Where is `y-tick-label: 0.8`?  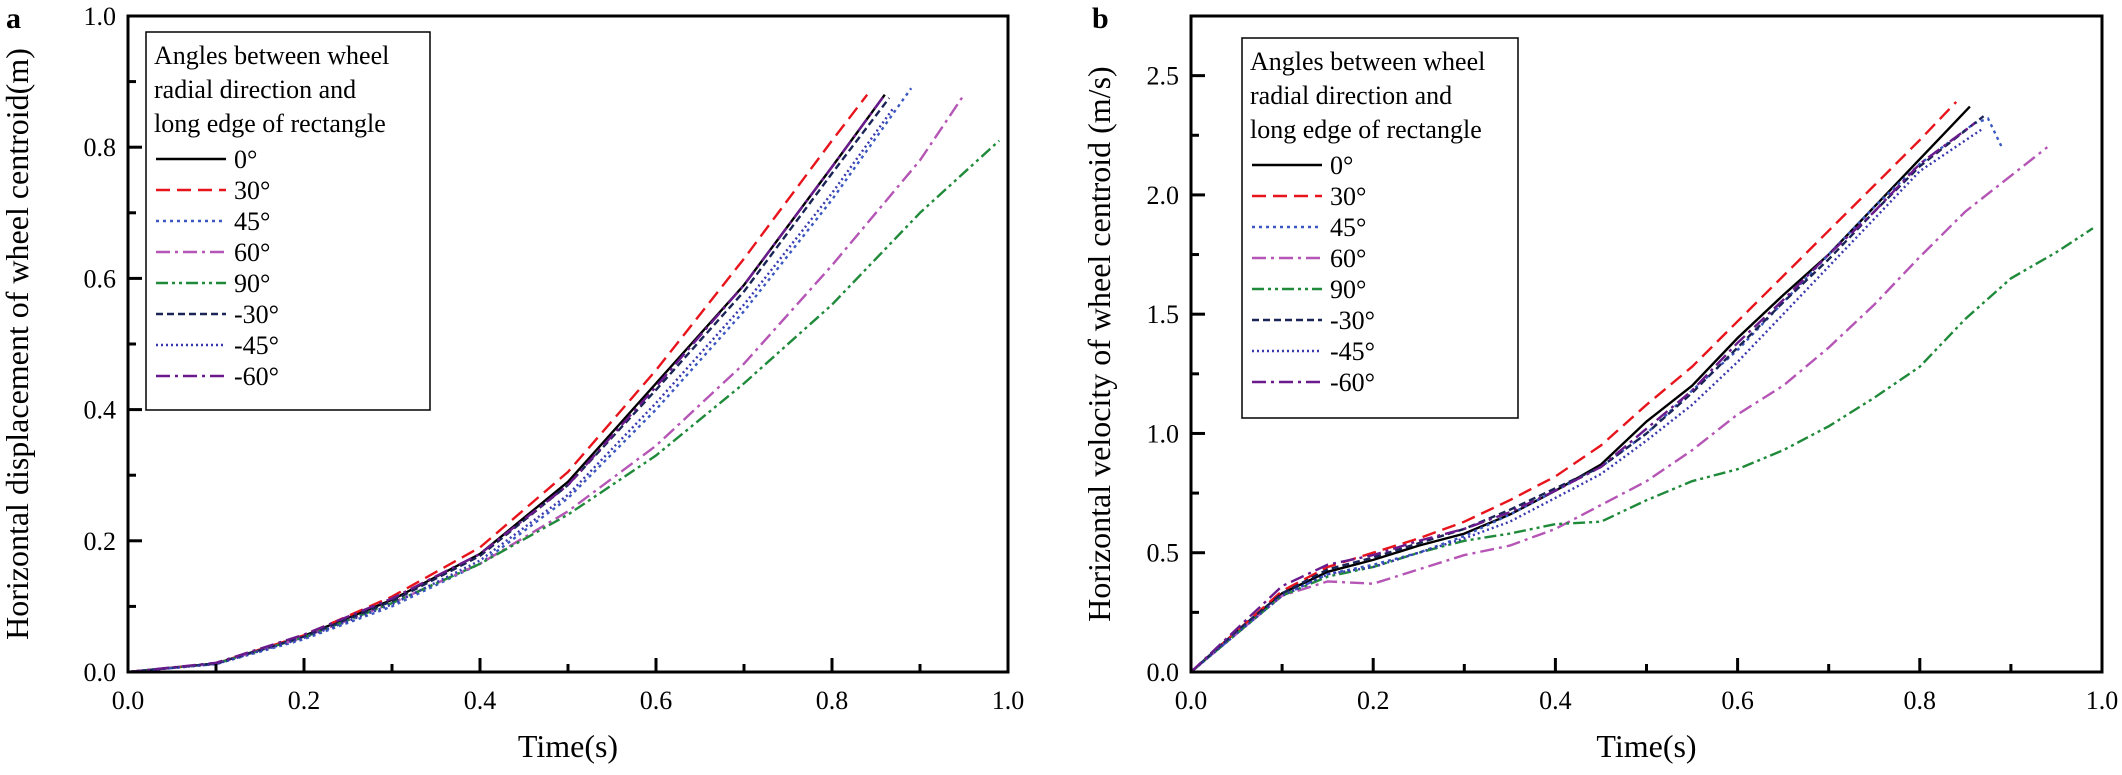 y-tick-label: 0.8 is located at coordinates (100, 147).